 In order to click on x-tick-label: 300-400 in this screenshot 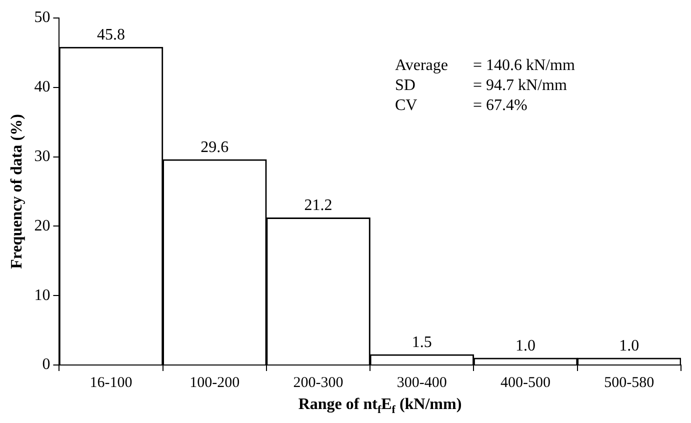, I will do `click(421, 382)`.